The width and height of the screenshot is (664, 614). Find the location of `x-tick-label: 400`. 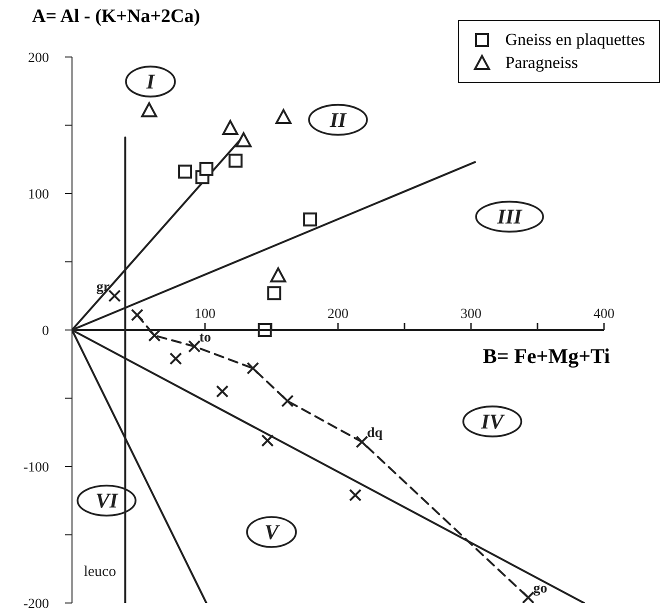

x-tick-label: 400 is located at coordinates (604, 314).